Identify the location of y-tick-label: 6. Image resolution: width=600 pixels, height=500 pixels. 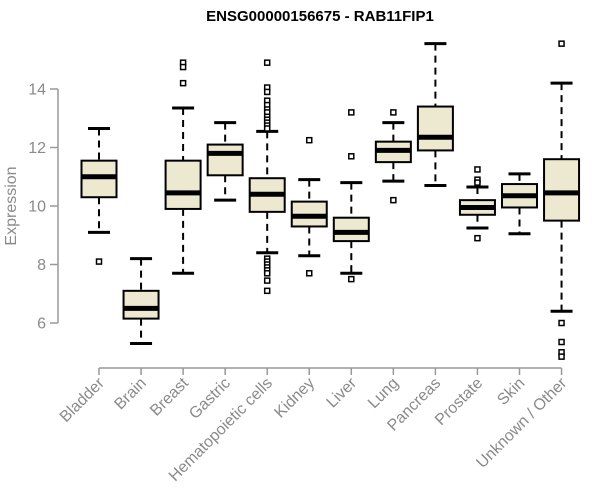
(41, 324).